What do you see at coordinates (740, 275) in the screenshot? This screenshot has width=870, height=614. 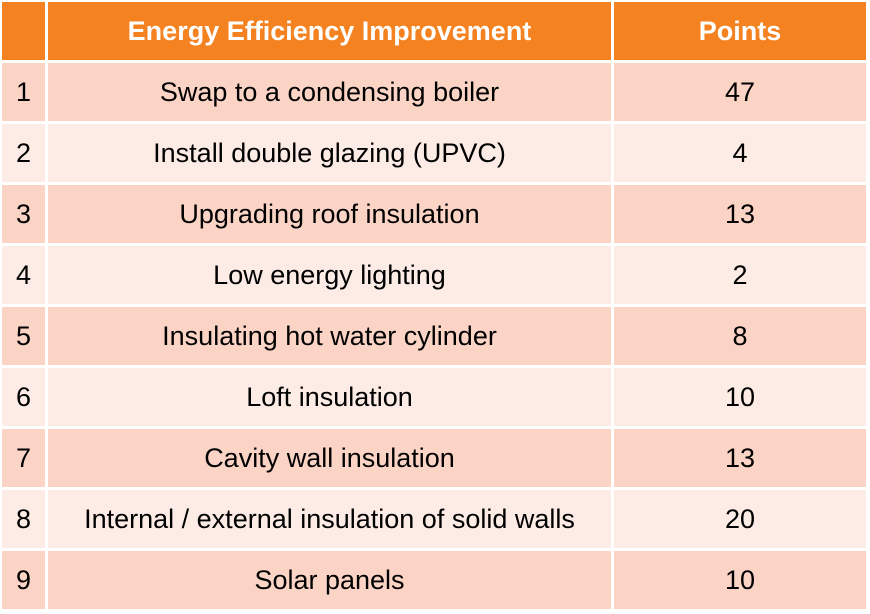 I see `row-points-cell: 2` at bounding box center [740, 275].